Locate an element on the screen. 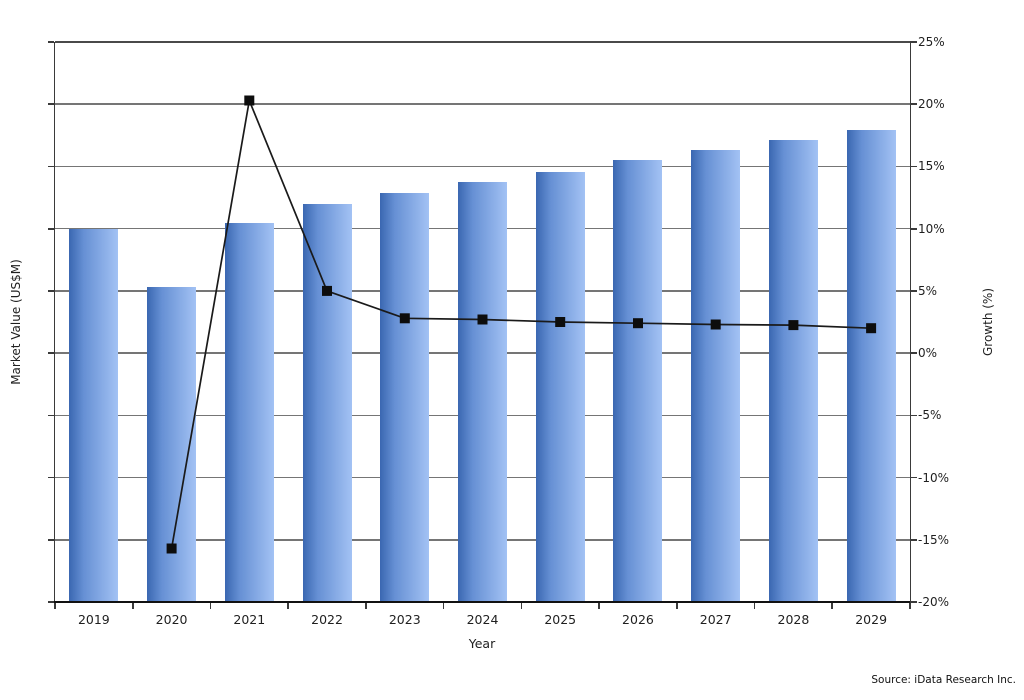 Image resolution: width=1024 pixels, height=700 pixels. source-note: Source: iData Research Inc. is located at coordinates (943, 680).